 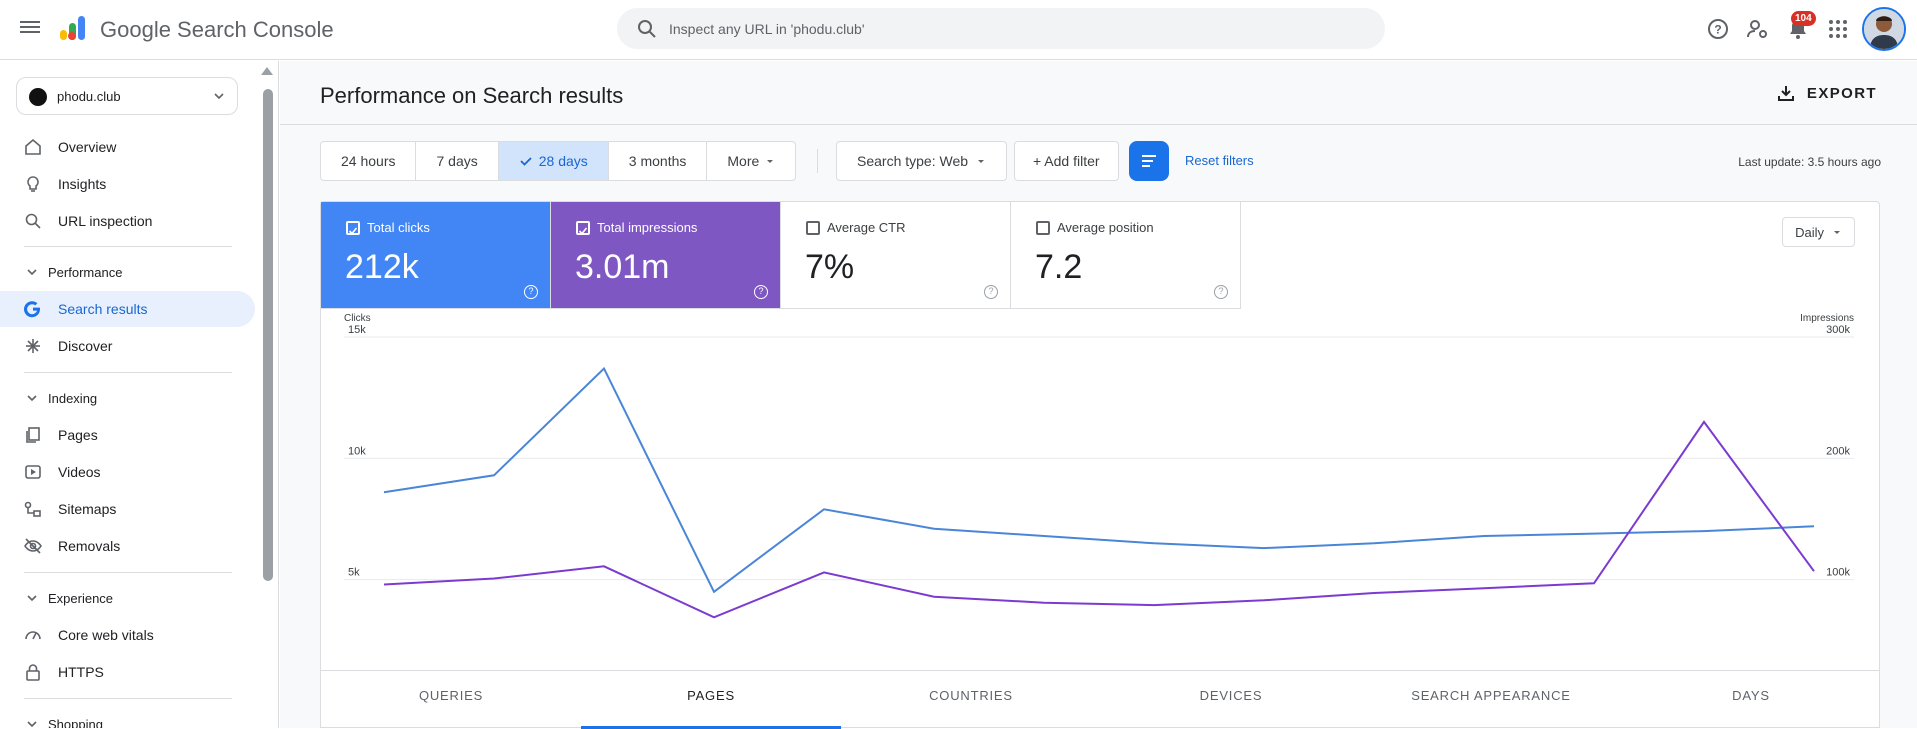 I want to click on section-performance: Performance, so click(x=120, y=272).